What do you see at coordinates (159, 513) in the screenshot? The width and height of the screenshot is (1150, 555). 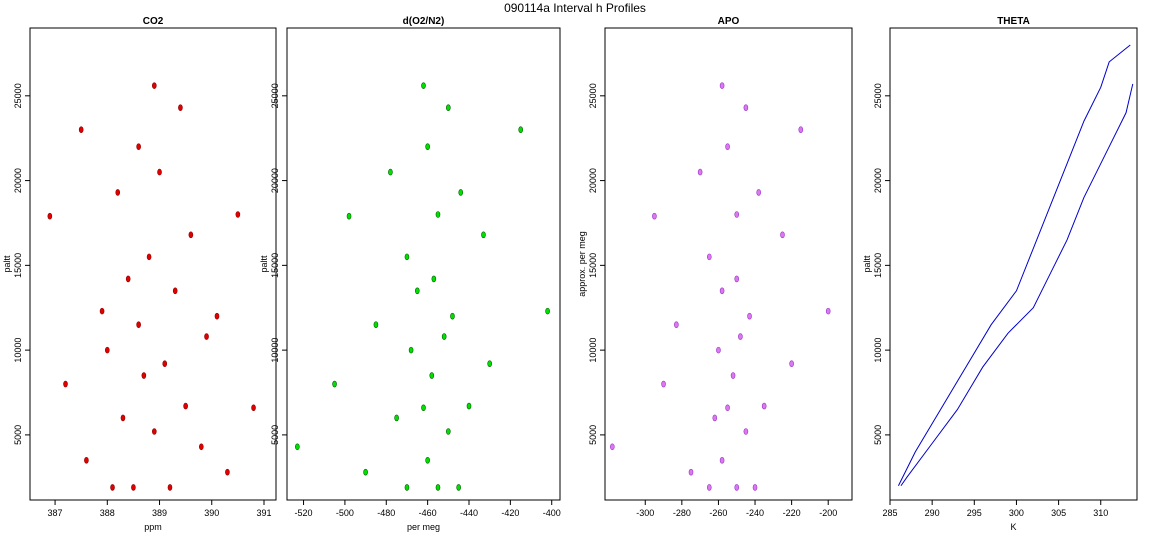 I see `x-tick-label: 389` at bounding box center [159, 513].